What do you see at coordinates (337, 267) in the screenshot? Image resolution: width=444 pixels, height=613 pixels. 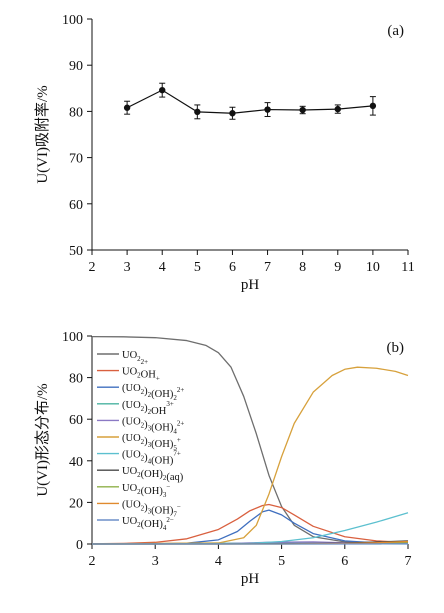 I see `x-tick-label: 9` at bounding box center [337, 267].